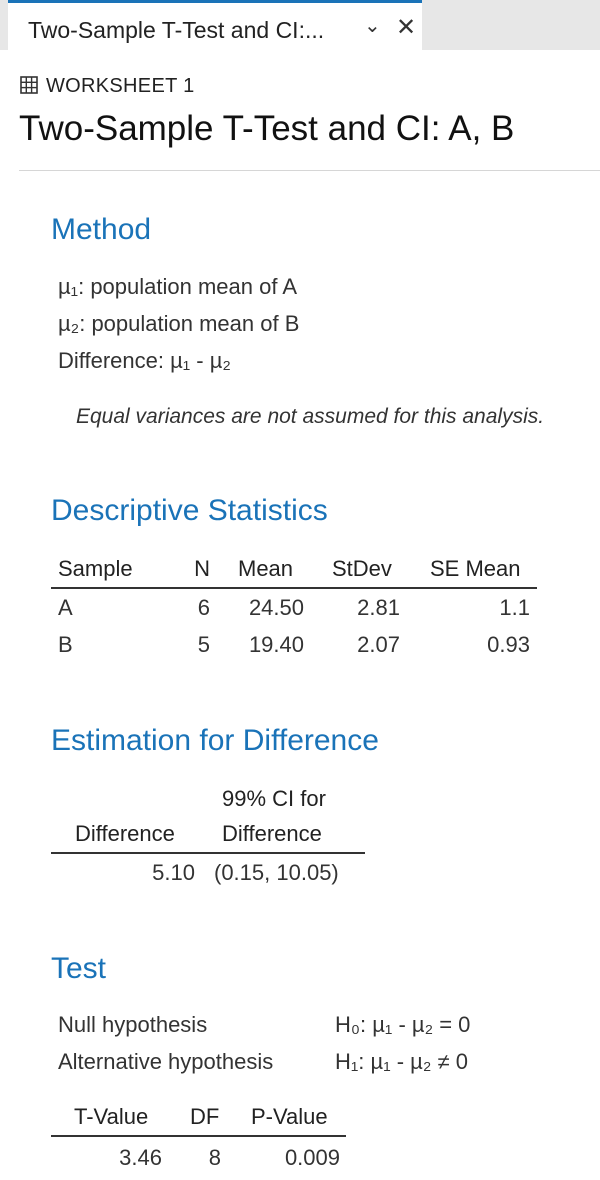 Image resolution: width=600 pixels, height=1180 pixels. I want to click on t-value: 3.46, so click(140, 1157).